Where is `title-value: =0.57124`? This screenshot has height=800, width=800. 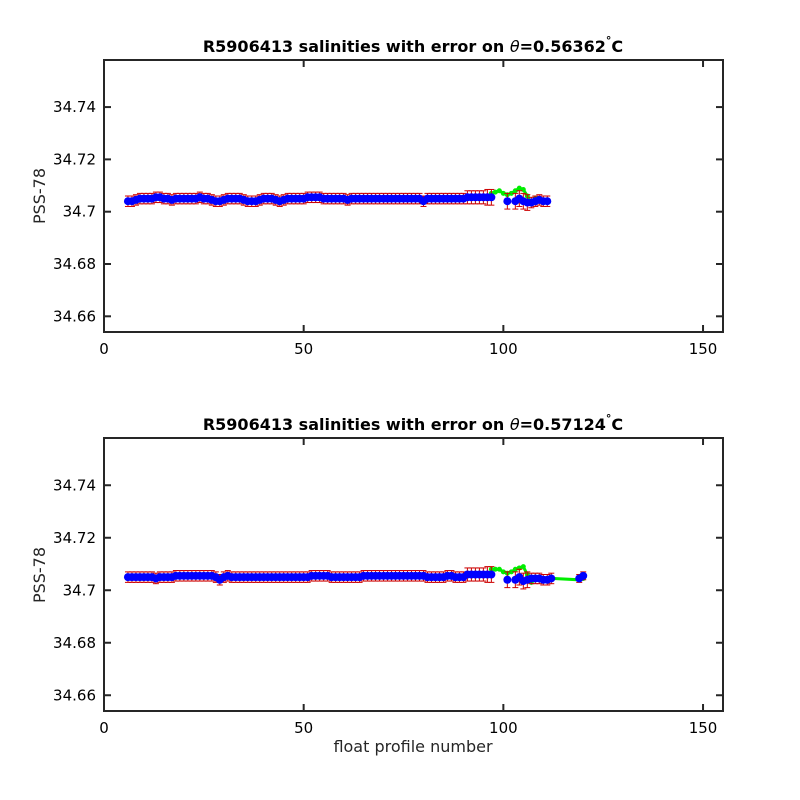 title-value: =0.57124 is located at coordinates (563, 424).